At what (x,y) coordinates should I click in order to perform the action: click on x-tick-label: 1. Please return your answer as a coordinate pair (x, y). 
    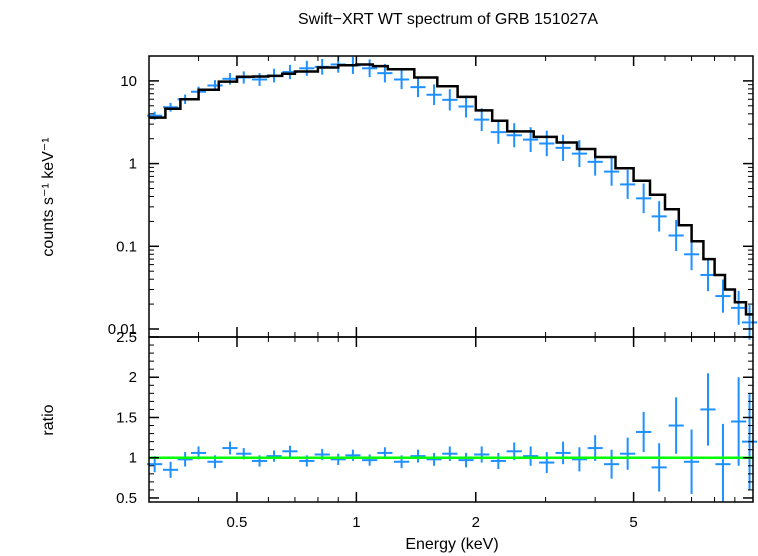
    Looking at the image, I should click on (356, 522).